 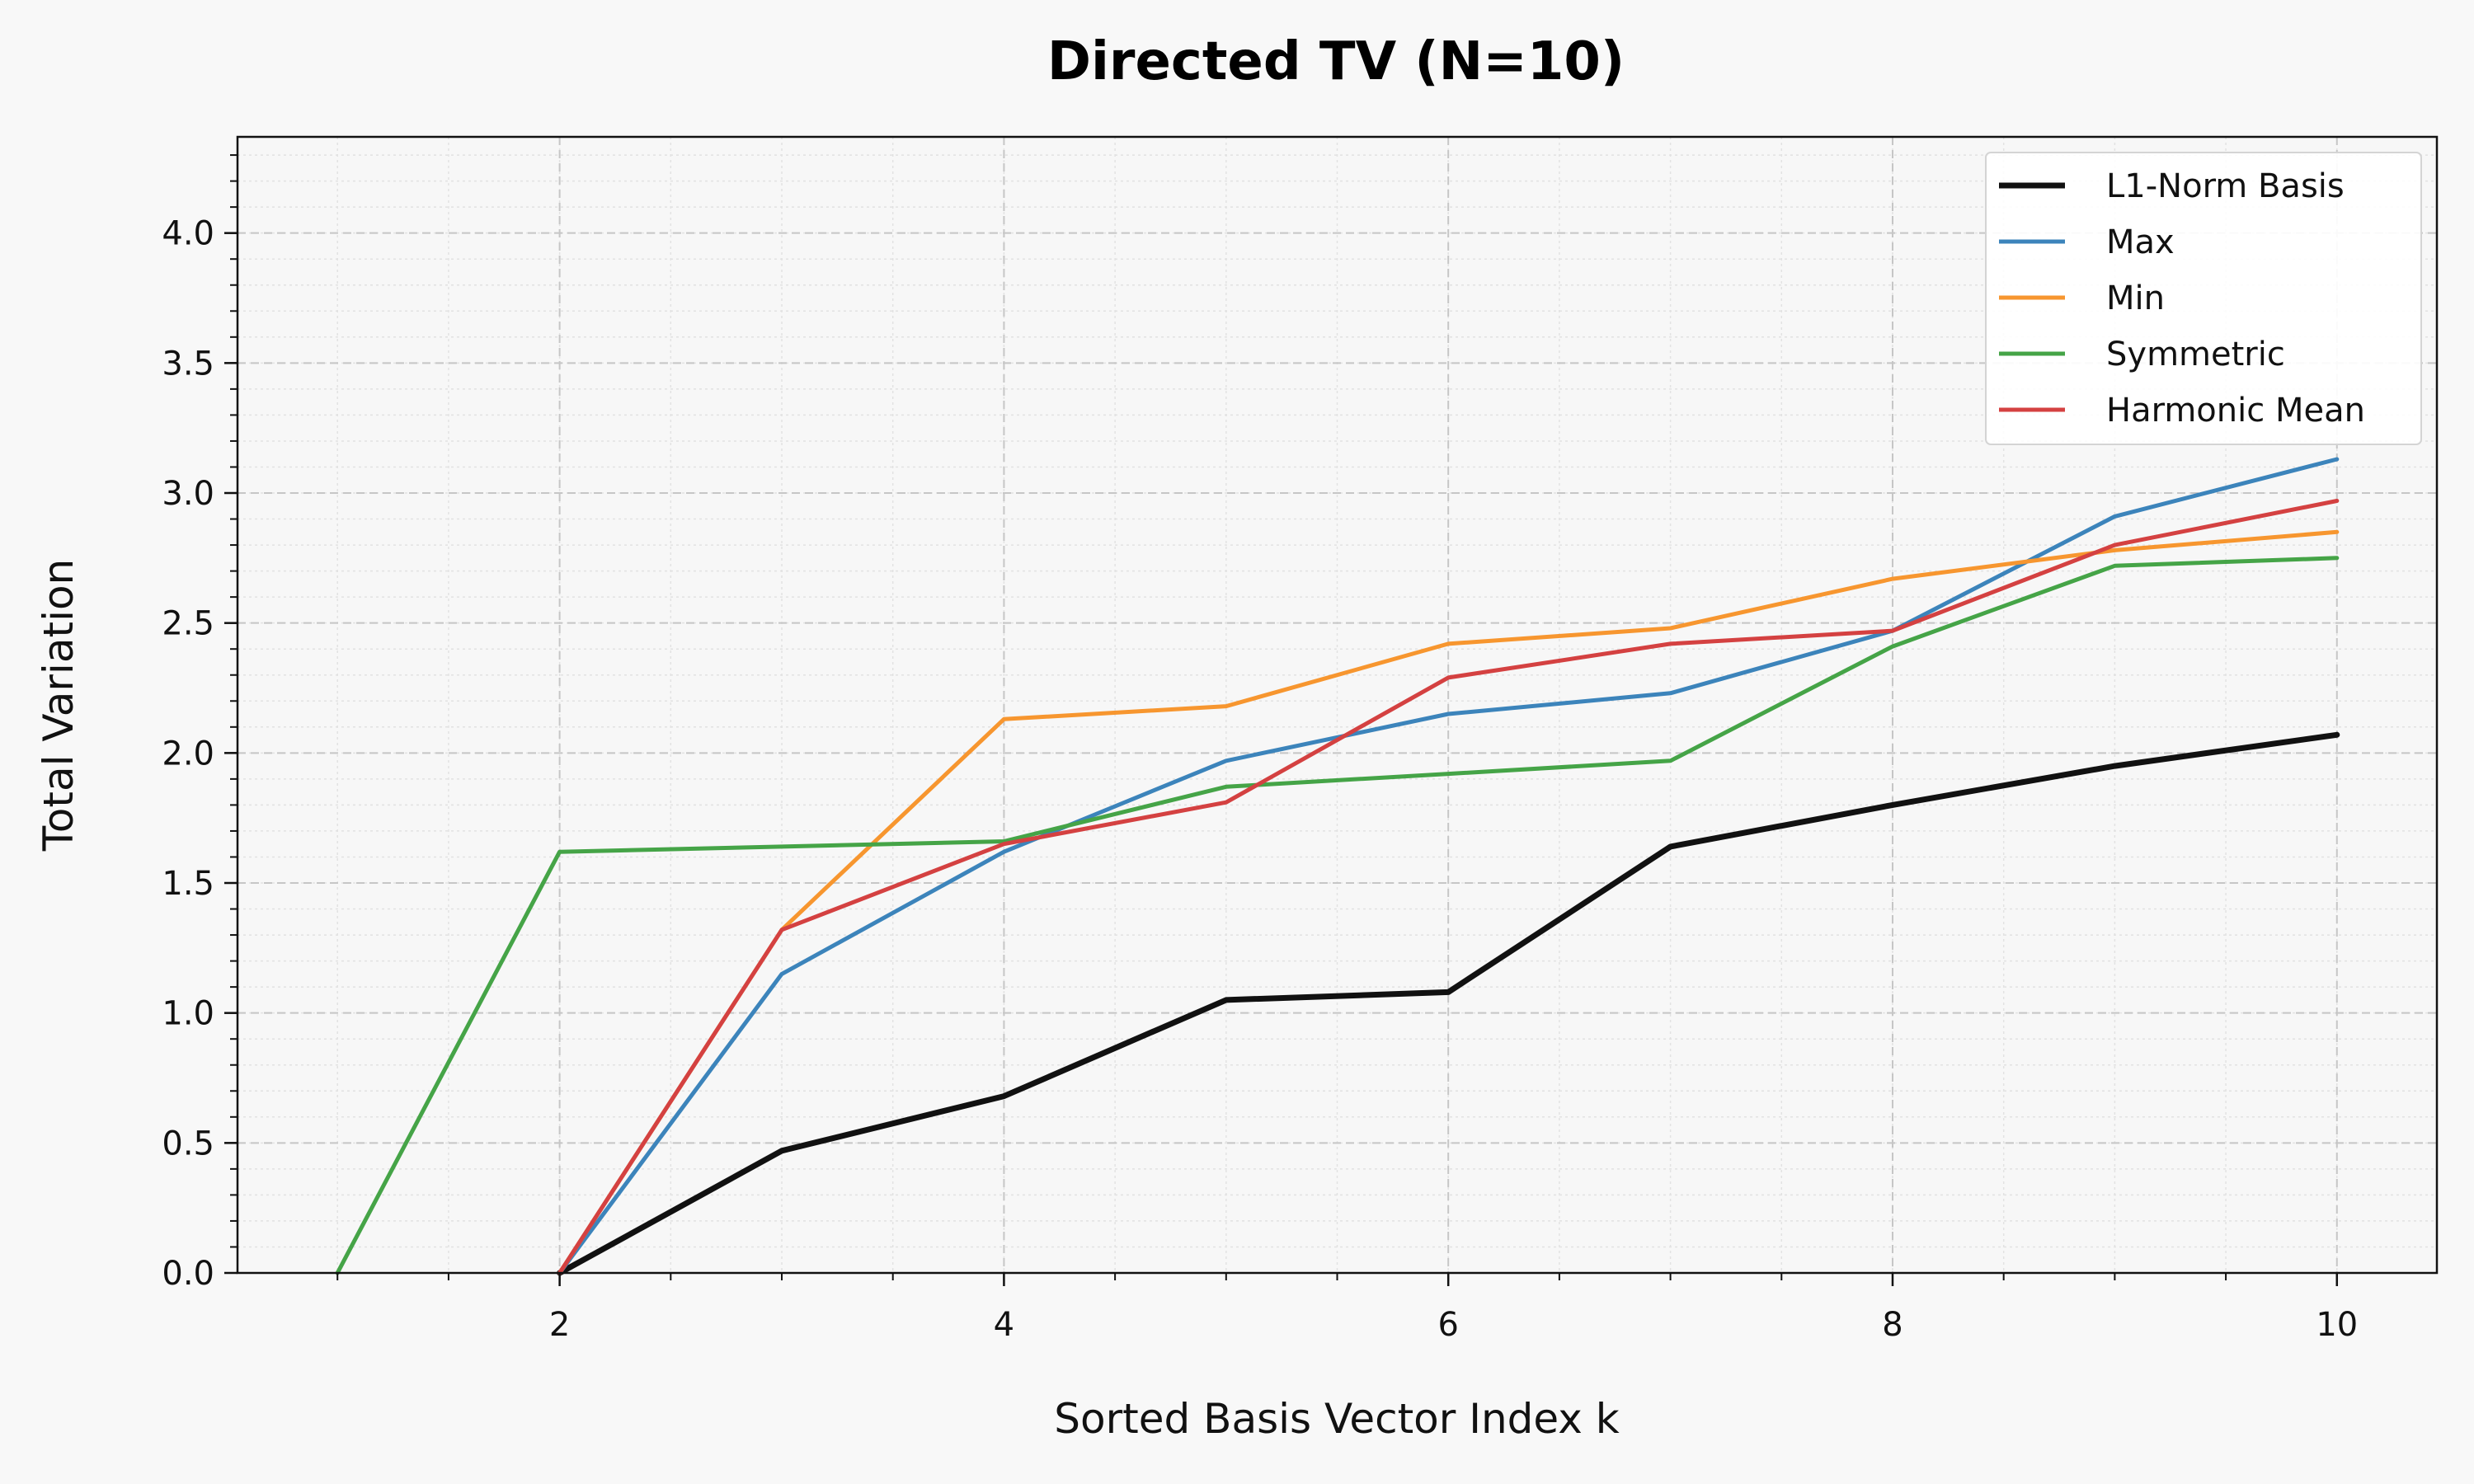 What do you see at coordinates (188, 1014) in the screenshot?
I see `y-tick-label: 1.0` at bounding box center [188, 1014].